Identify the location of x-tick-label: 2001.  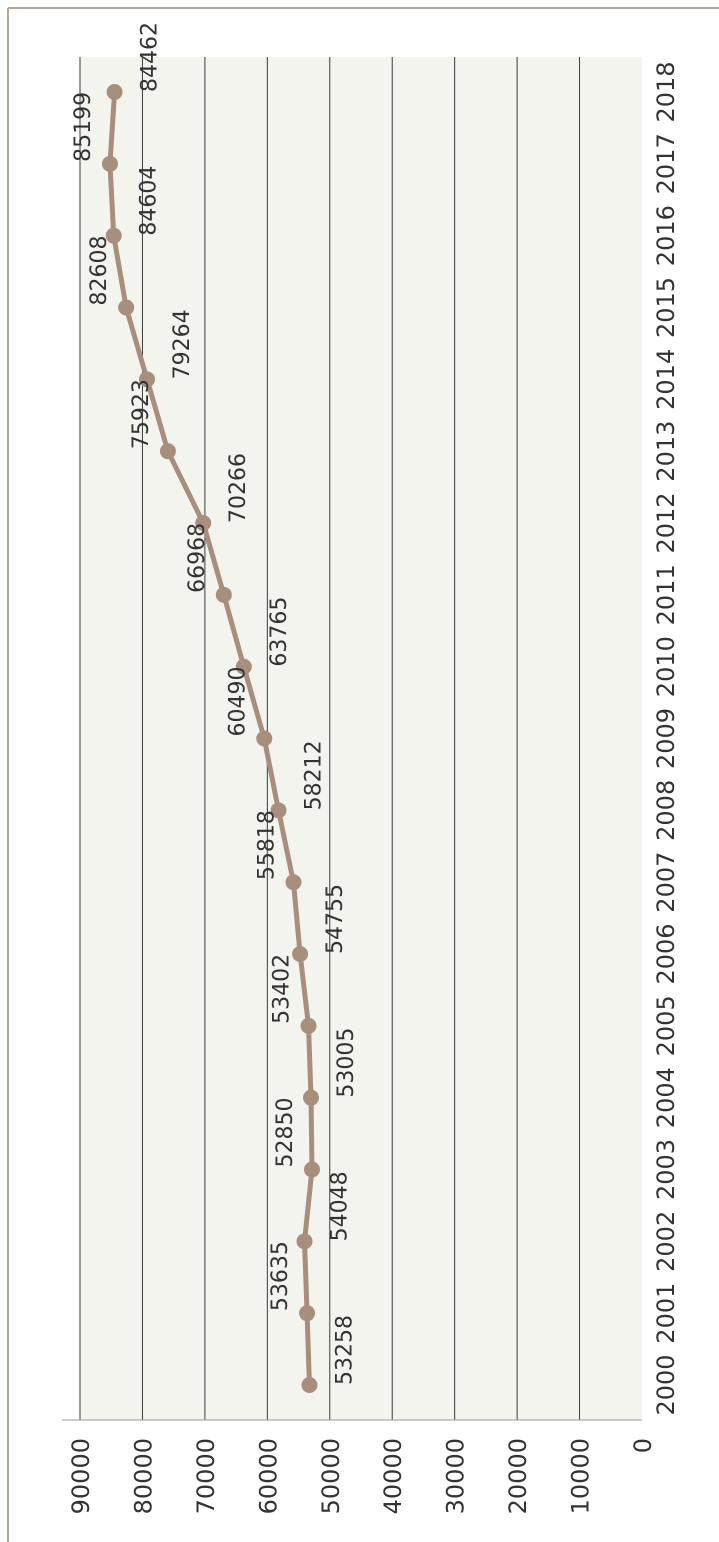
(666, 1313).